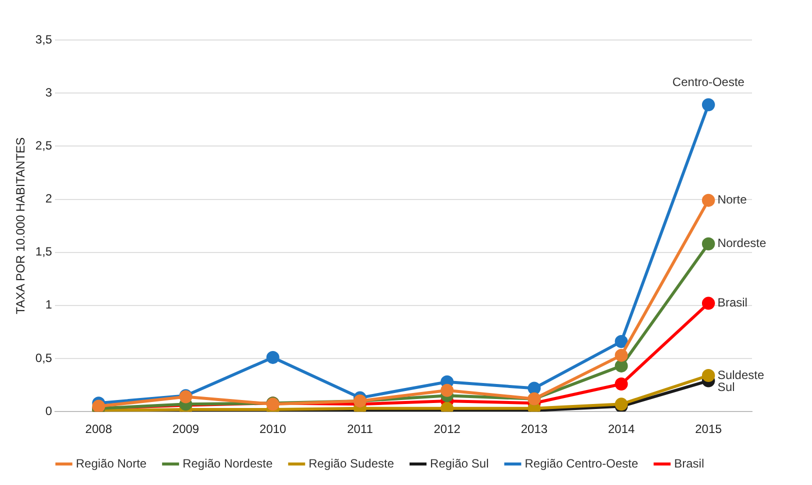 This screenshot has width=812, height=485. I want to click on x-tick-label: 2009, so click(186, 429).